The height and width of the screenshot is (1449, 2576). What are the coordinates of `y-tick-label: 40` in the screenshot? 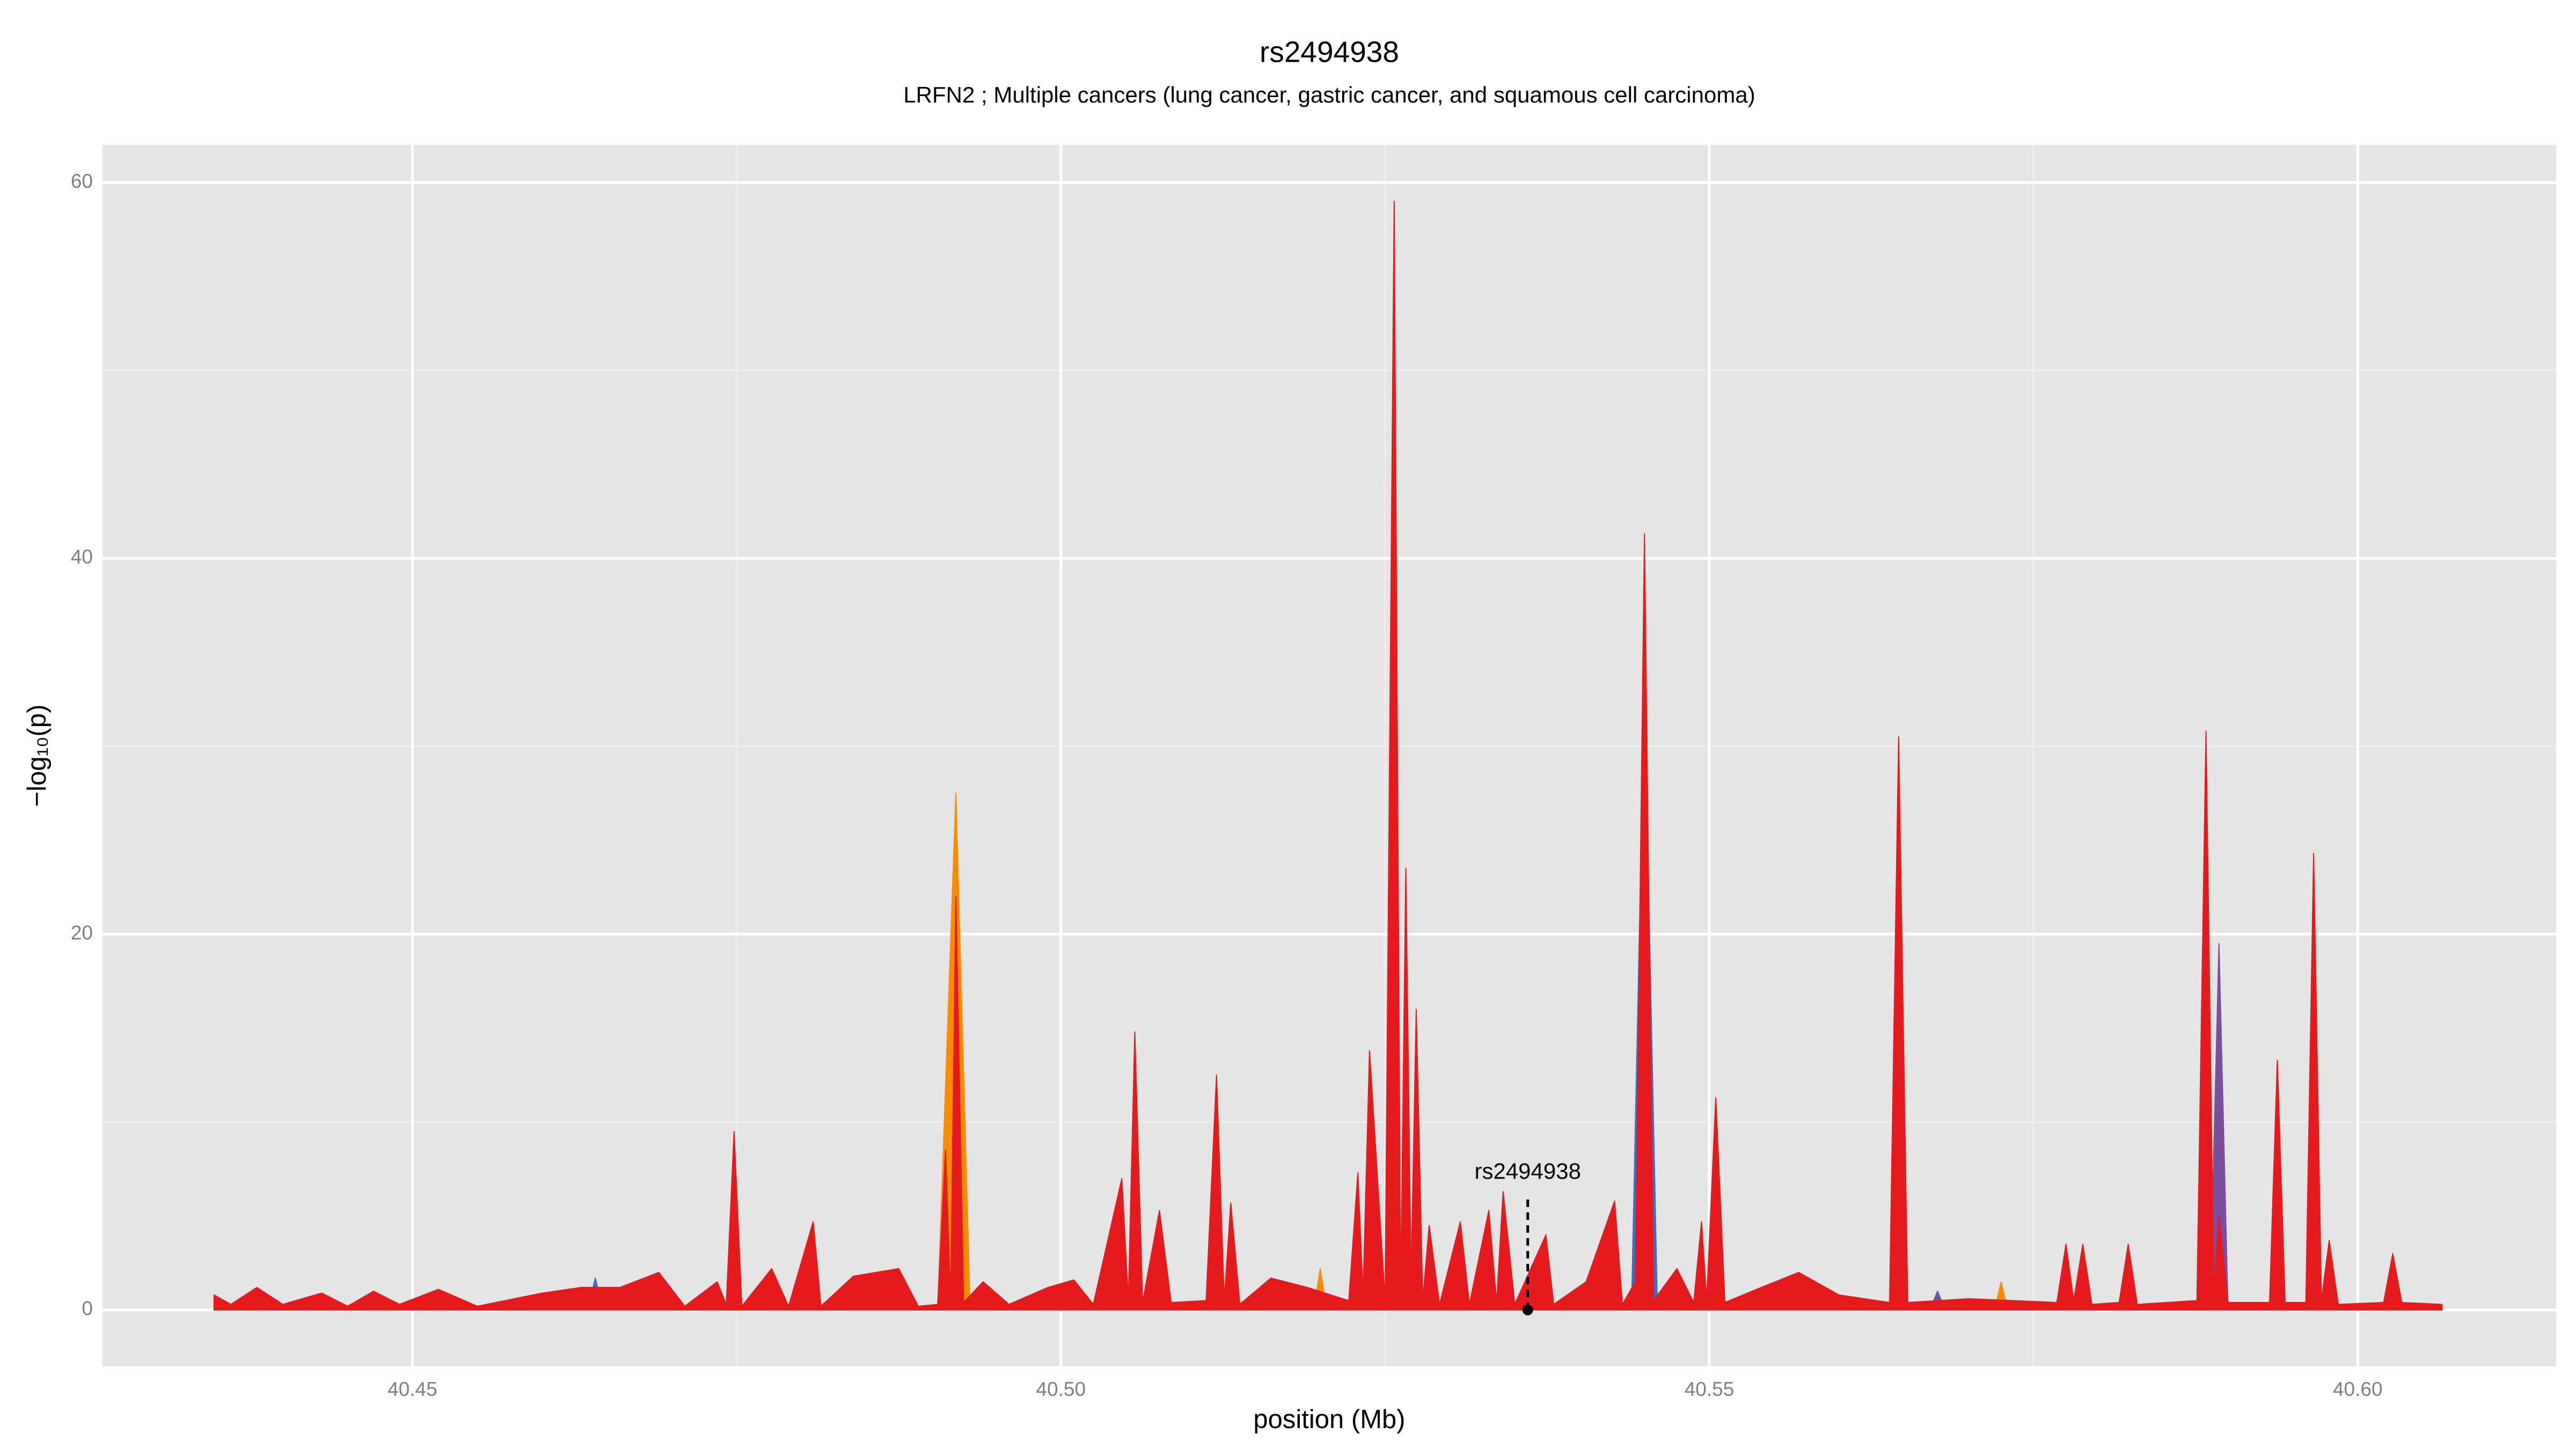 It's located at (82, 557).